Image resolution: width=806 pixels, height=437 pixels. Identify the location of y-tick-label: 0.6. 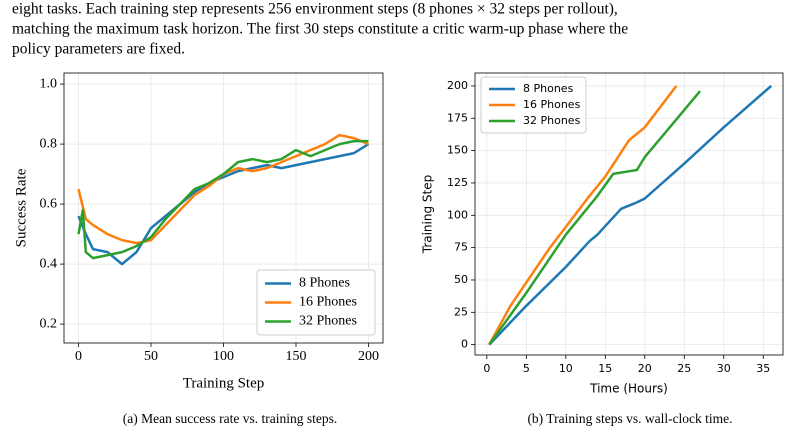
(49, 203).